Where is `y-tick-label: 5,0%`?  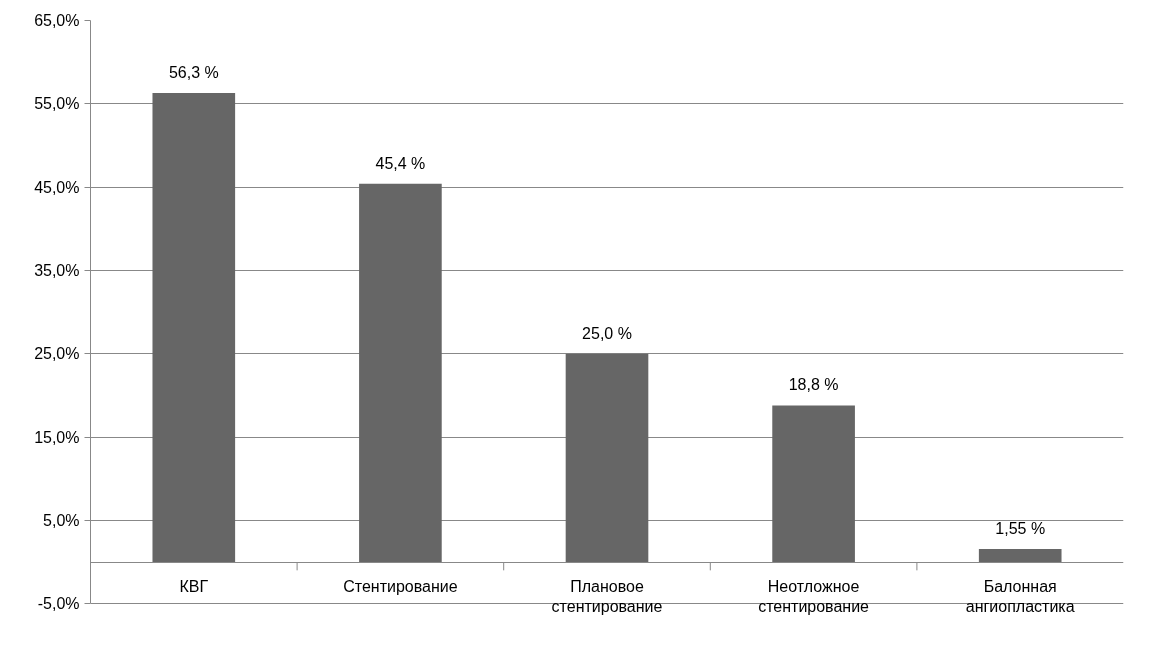
y-tick-label: 5,0% is located at coordinates (61, 520).